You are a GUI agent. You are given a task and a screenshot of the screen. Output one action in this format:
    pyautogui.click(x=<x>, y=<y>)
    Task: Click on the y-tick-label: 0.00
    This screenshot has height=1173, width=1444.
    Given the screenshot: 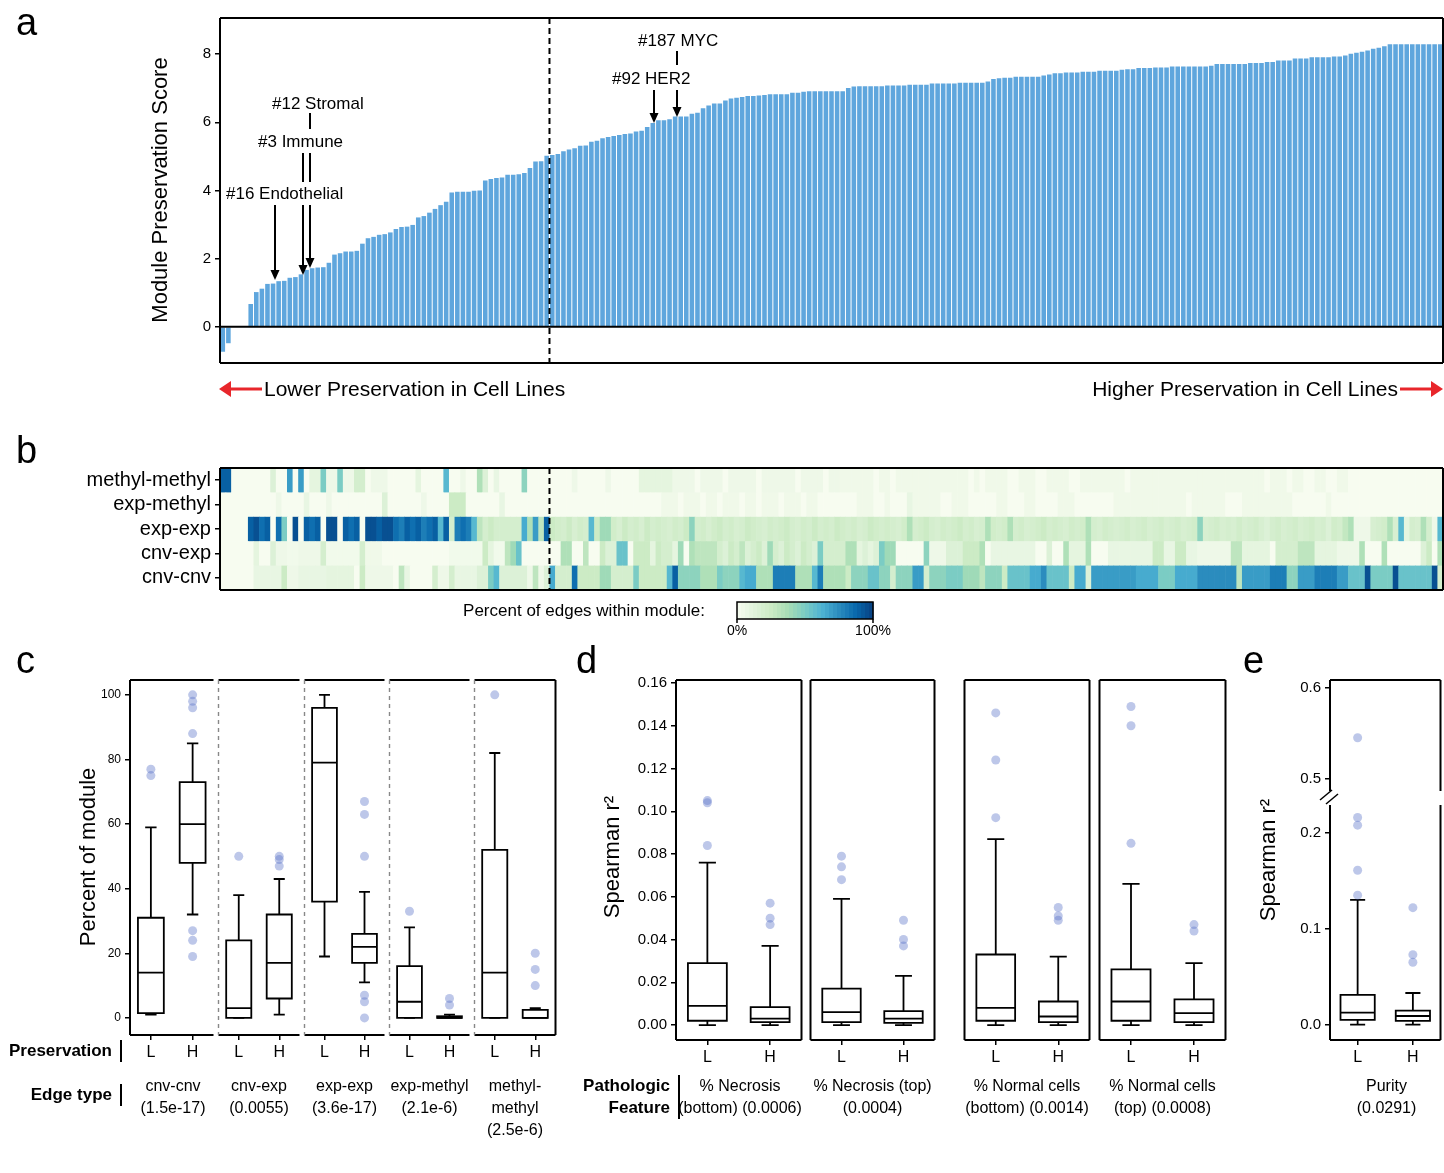 What is the action you would take?
    pyautogui.click(x=652, y=1024)
    